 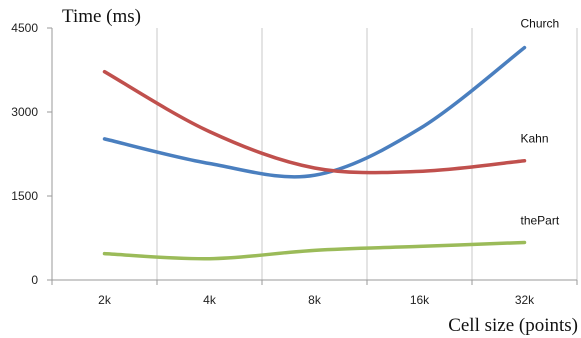 I want to click on x-tick-label-2k: 2k, so click(x=105, y=300).